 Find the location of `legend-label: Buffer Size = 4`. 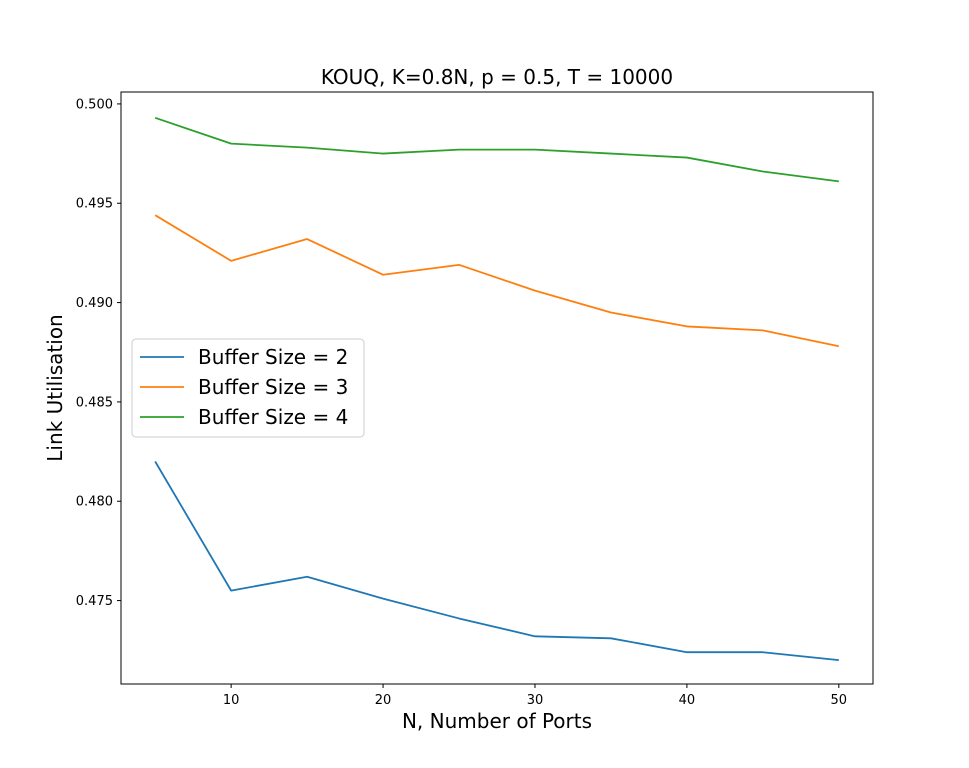

legend-label: Buffer Size = 4 is located at coordinates (273, 417).